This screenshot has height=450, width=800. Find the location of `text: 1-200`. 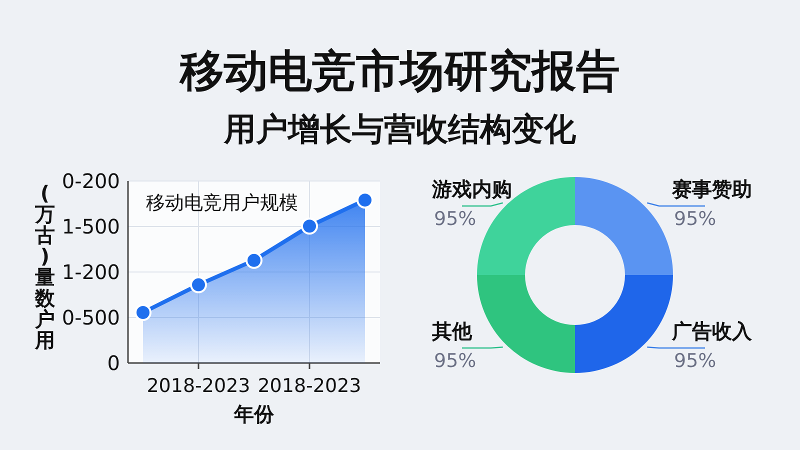

text: 1-200 is located at coordinates (91, 272).